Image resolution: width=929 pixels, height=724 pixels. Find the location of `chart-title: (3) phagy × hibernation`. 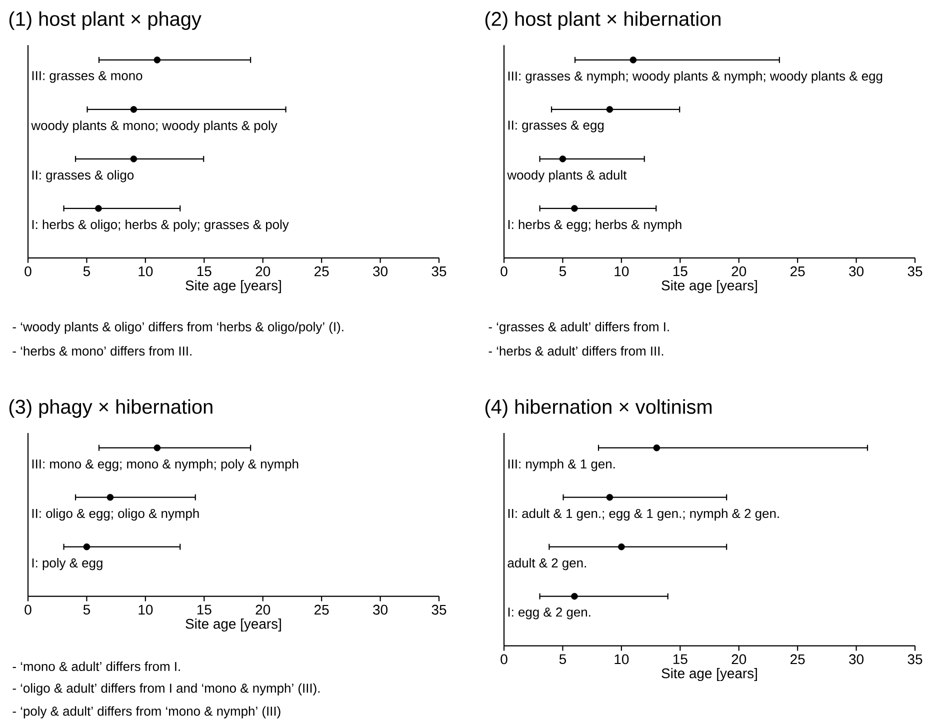

chart-title: (3) phagy × hibernation is located at coordinates (110, 408).